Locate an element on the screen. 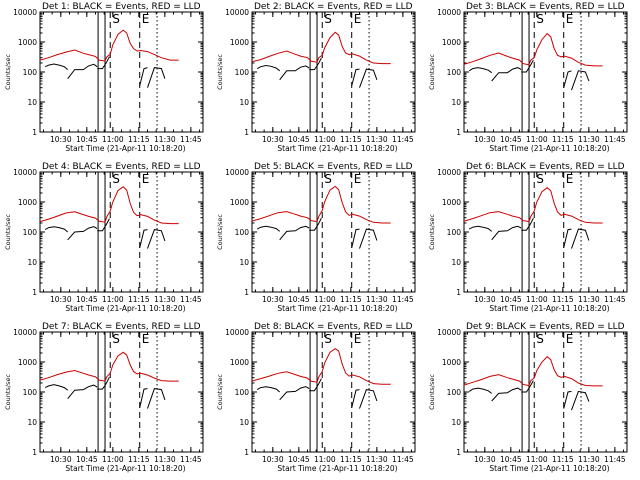  chart-4-xtick-label: 11:00 is located at coordinates (113, 299).